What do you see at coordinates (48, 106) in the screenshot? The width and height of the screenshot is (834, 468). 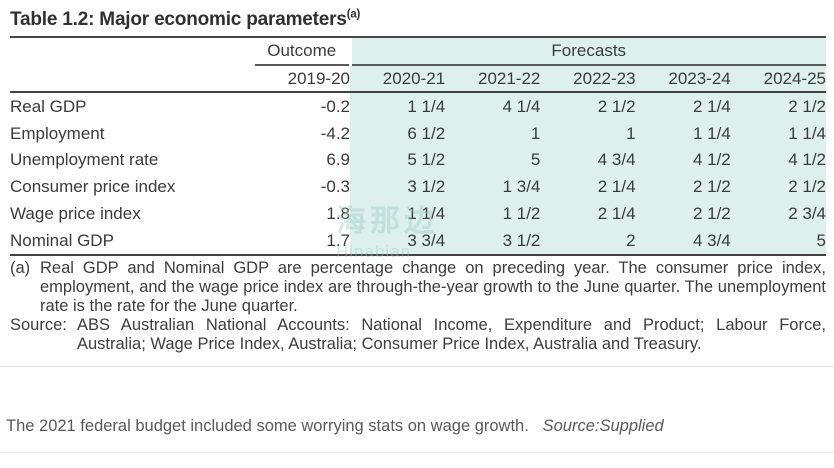 I see `row-label: Real GDP` at bounding box center [48, 106].